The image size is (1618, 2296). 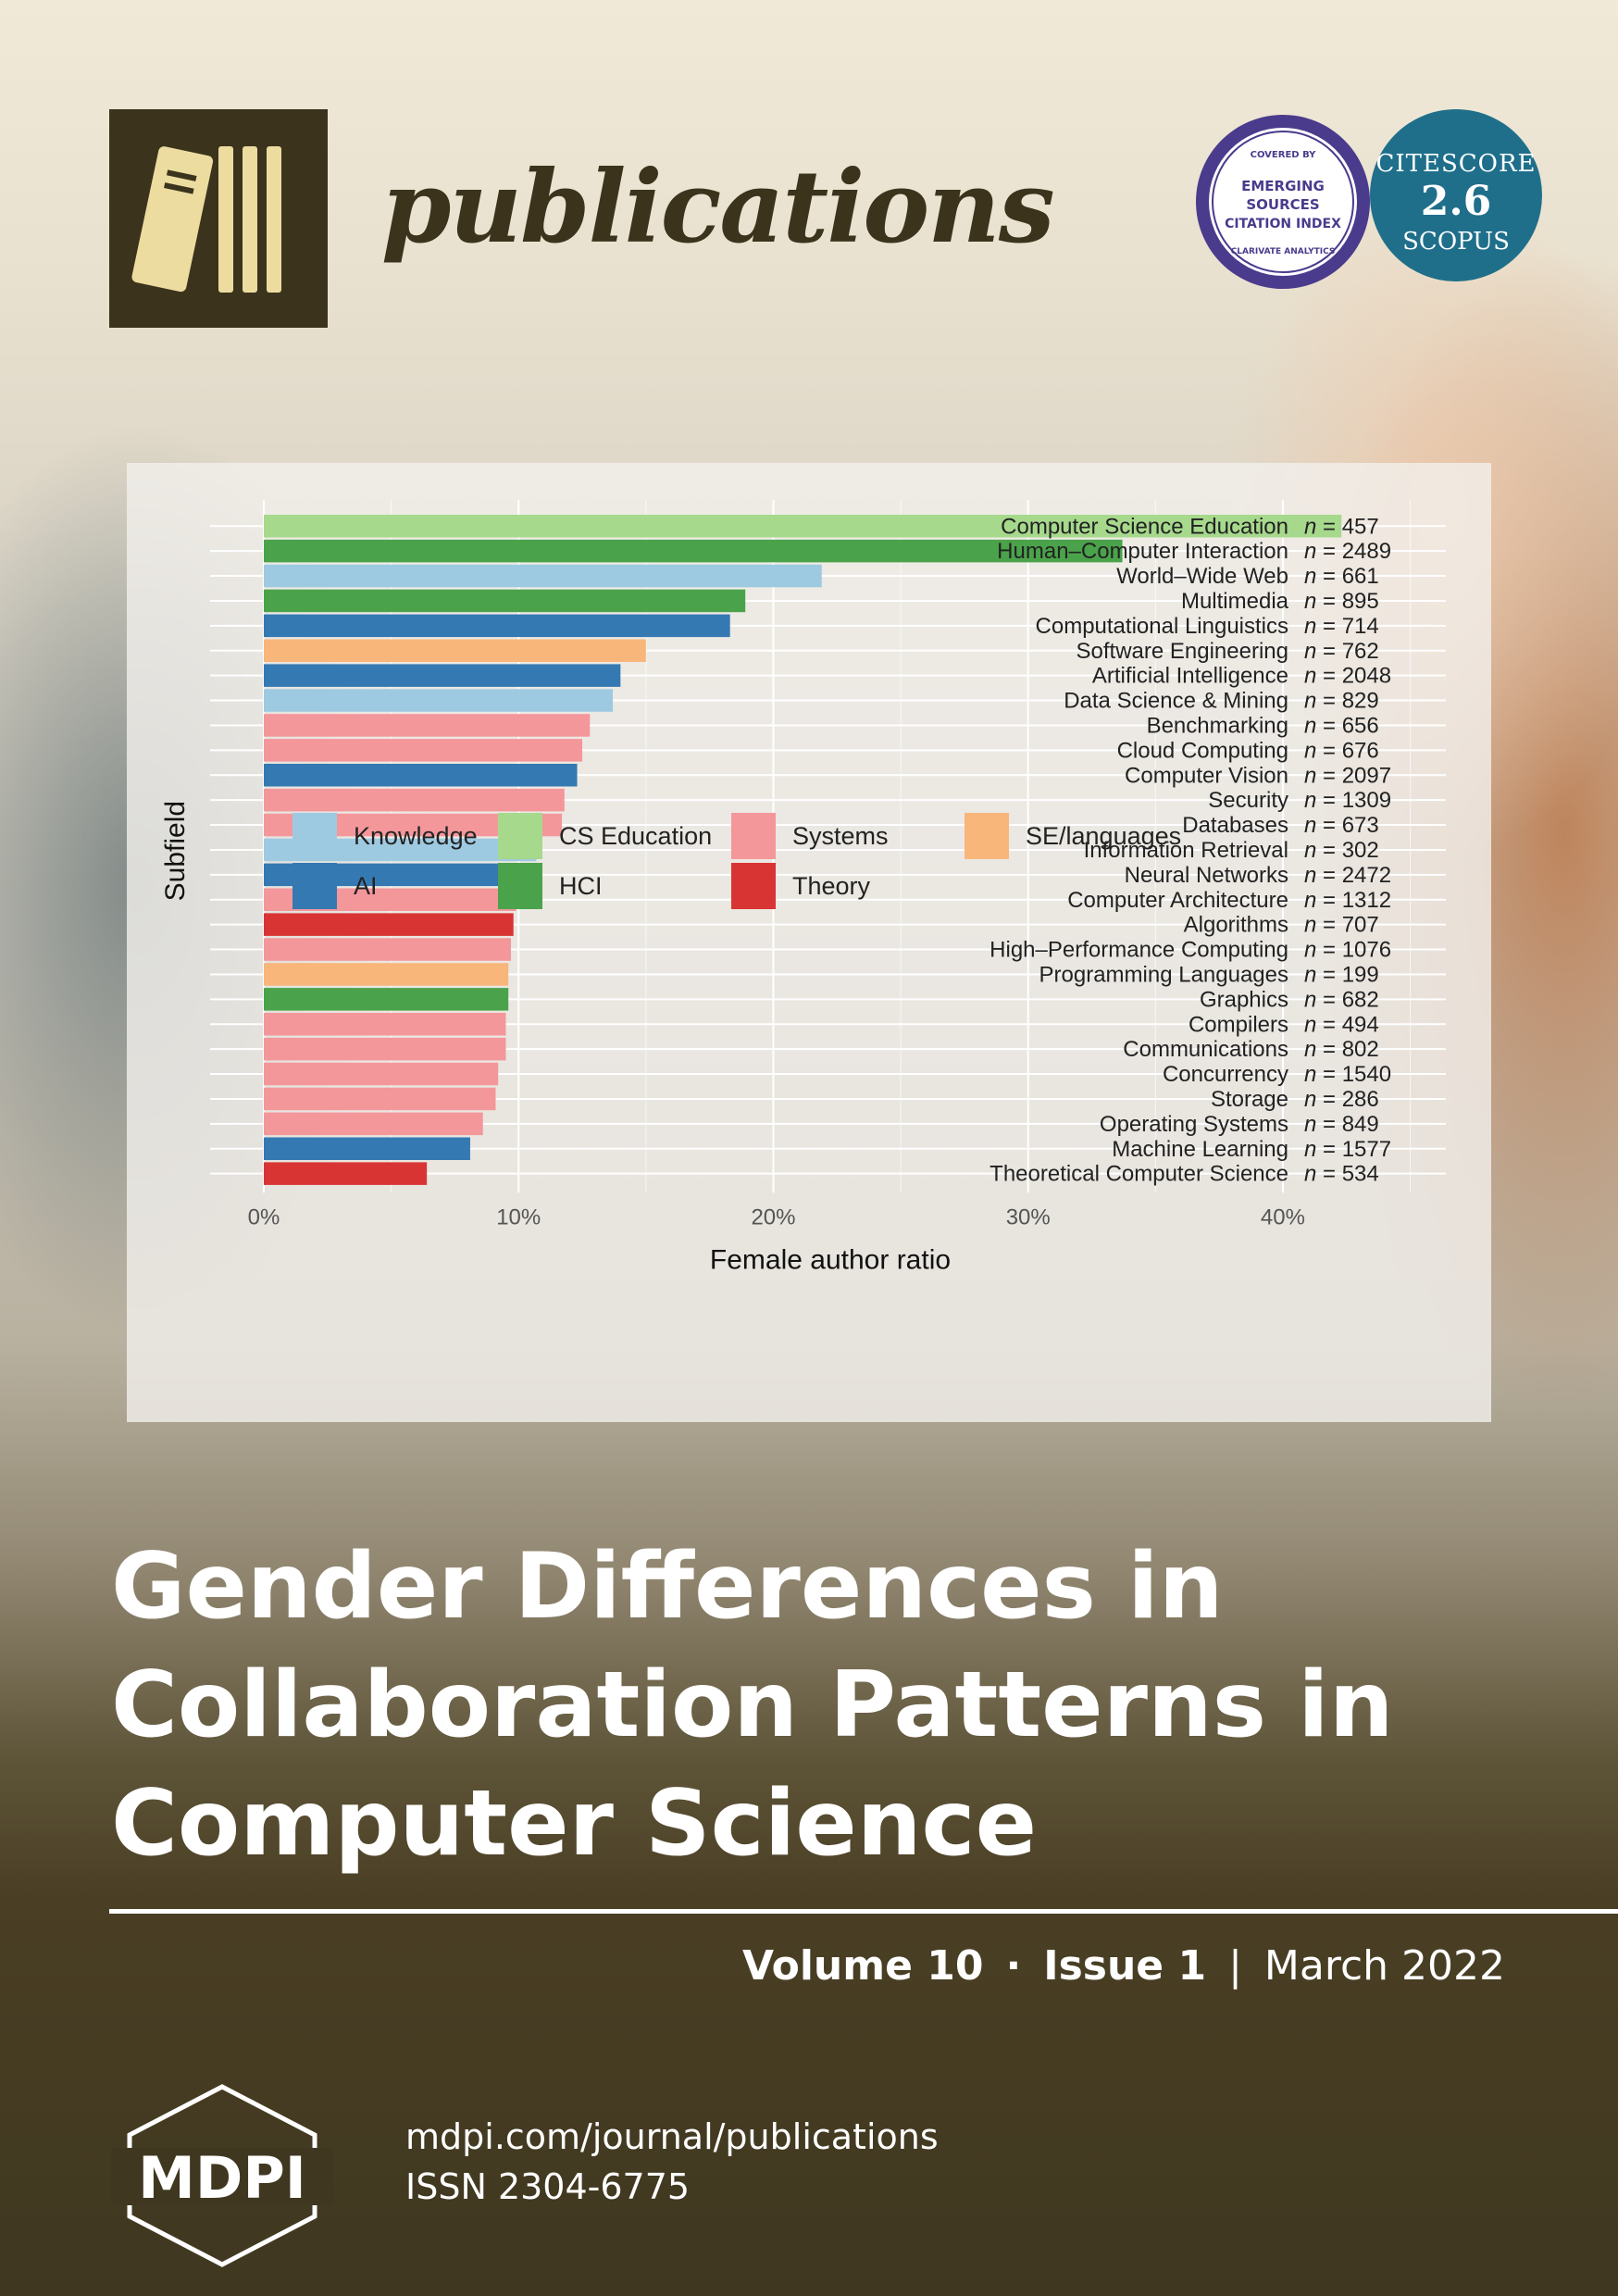 What do you see at coordinates (1206, 775) in the screenshot?
I see `bar-label: Computer Vision` at bounding box center [1206, 775].